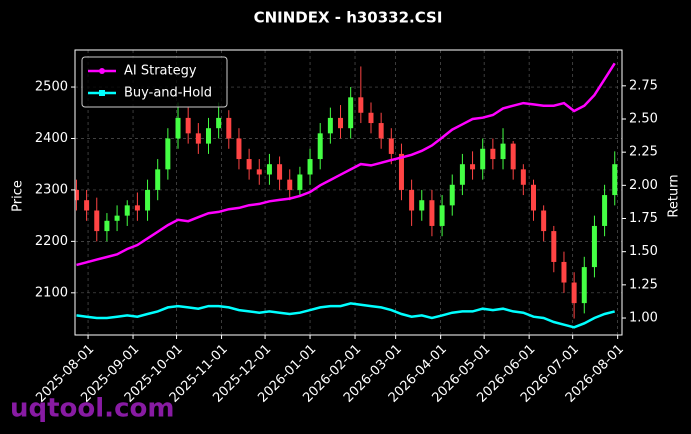 Image resolution: width=691 pixels, height=434 pixels. Describe the element at coordinates (92, 409) in the screenshot. I see `watermark: uqtool.com` at that location.